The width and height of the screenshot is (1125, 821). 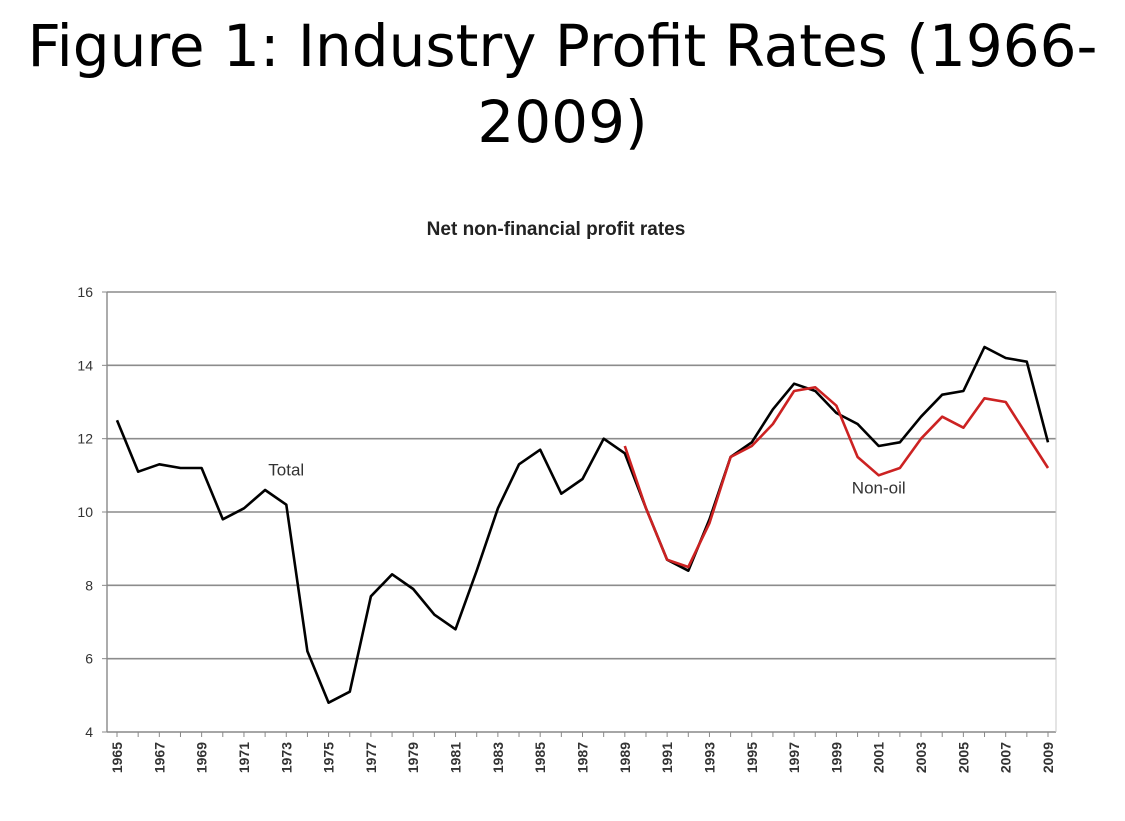 I want to click on x-tick-label: 1999, so click(x=836, y=757).